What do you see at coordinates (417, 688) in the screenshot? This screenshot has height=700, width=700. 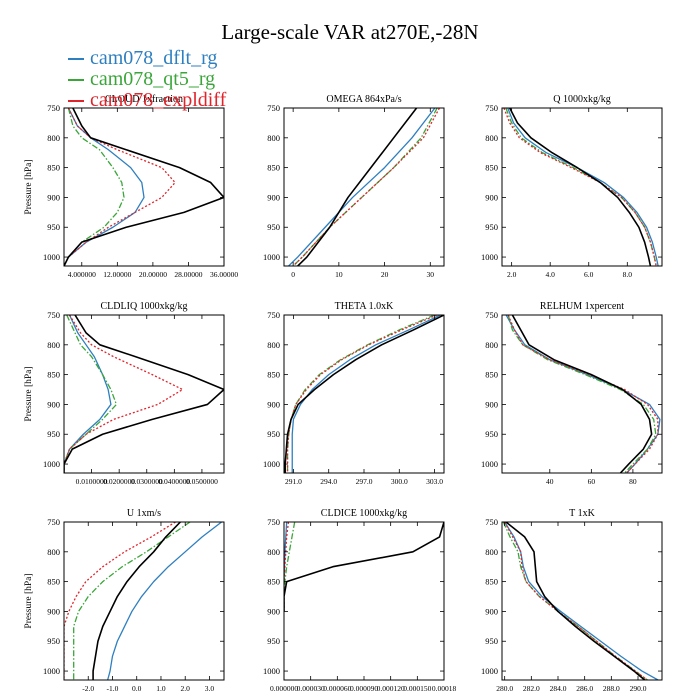 I see `x-tick-label: 0.000150` at bounding box center [417, 688].